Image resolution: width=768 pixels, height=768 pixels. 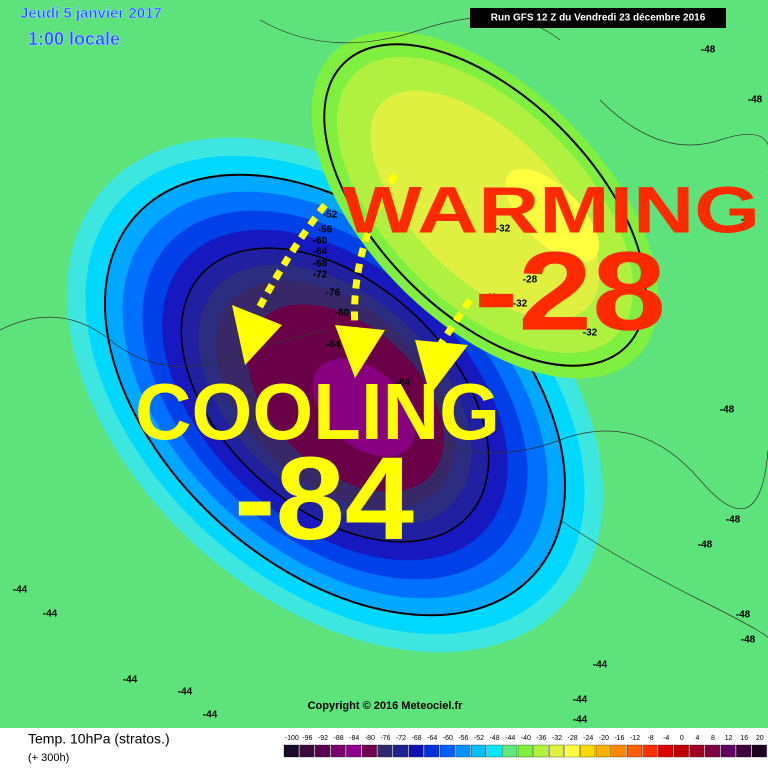 I want to click on scale-label: -72, so click(x=401, y=738).